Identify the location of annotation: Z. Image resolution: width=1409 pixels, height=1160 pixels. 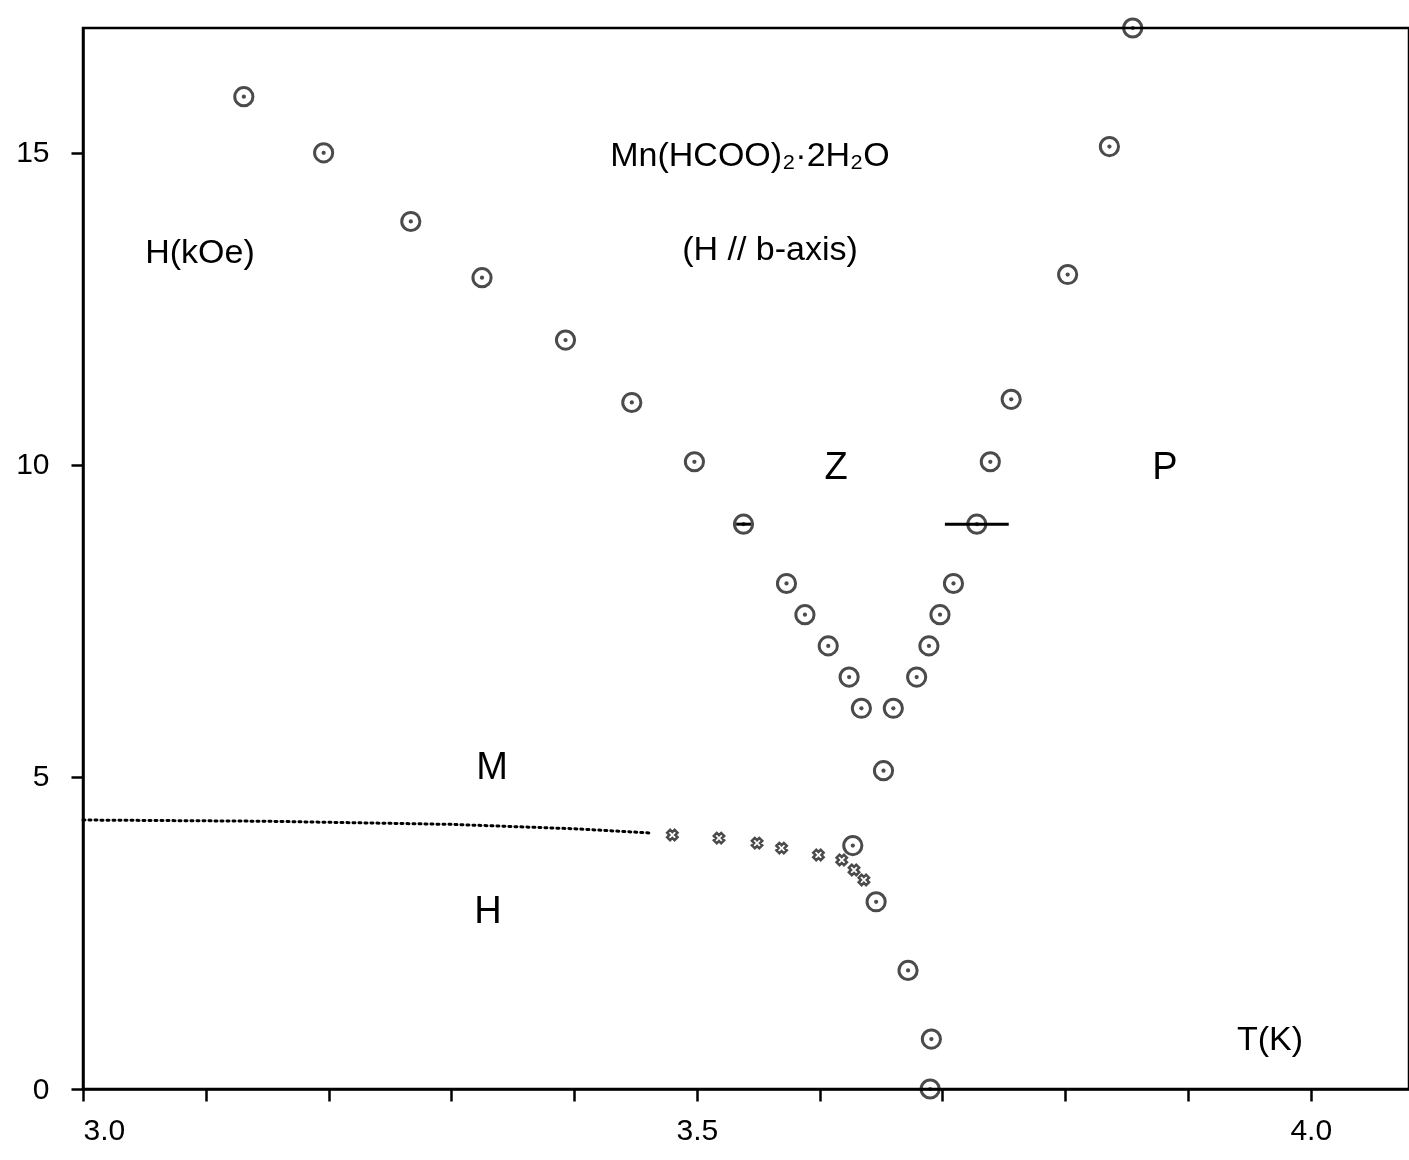
(836, 466).